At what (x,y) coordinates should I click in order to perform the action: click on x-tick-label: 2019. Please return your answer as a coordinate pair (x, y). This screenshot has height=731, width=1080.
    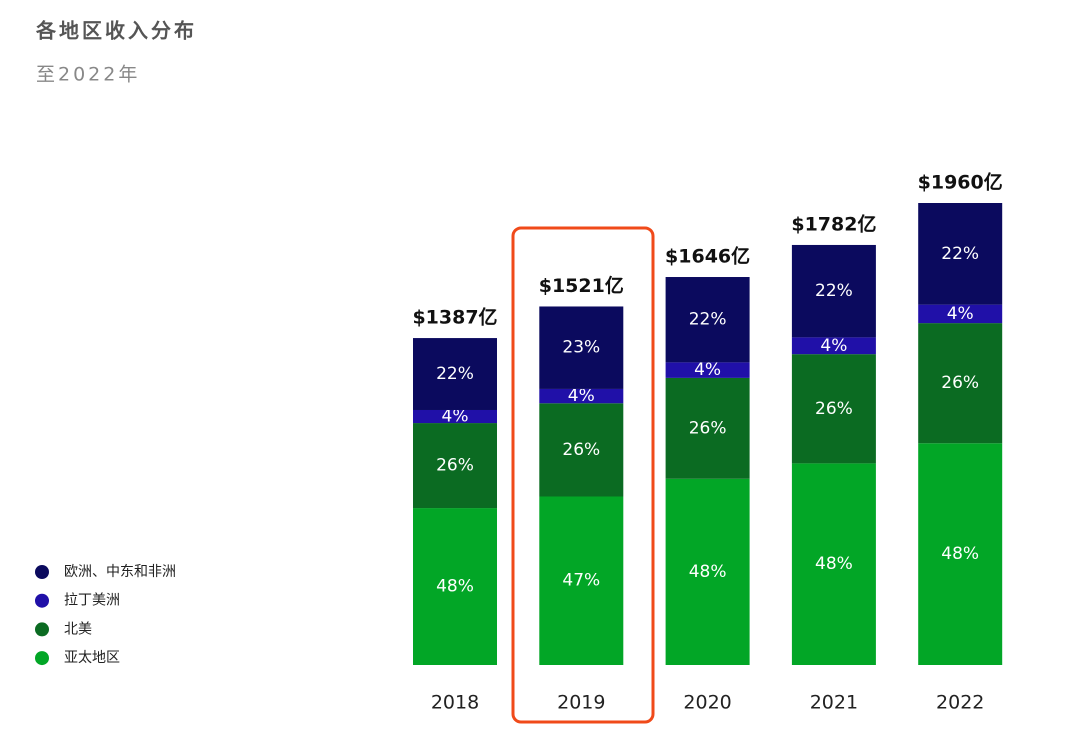
    Looking at the image, I should click on (581, 703).